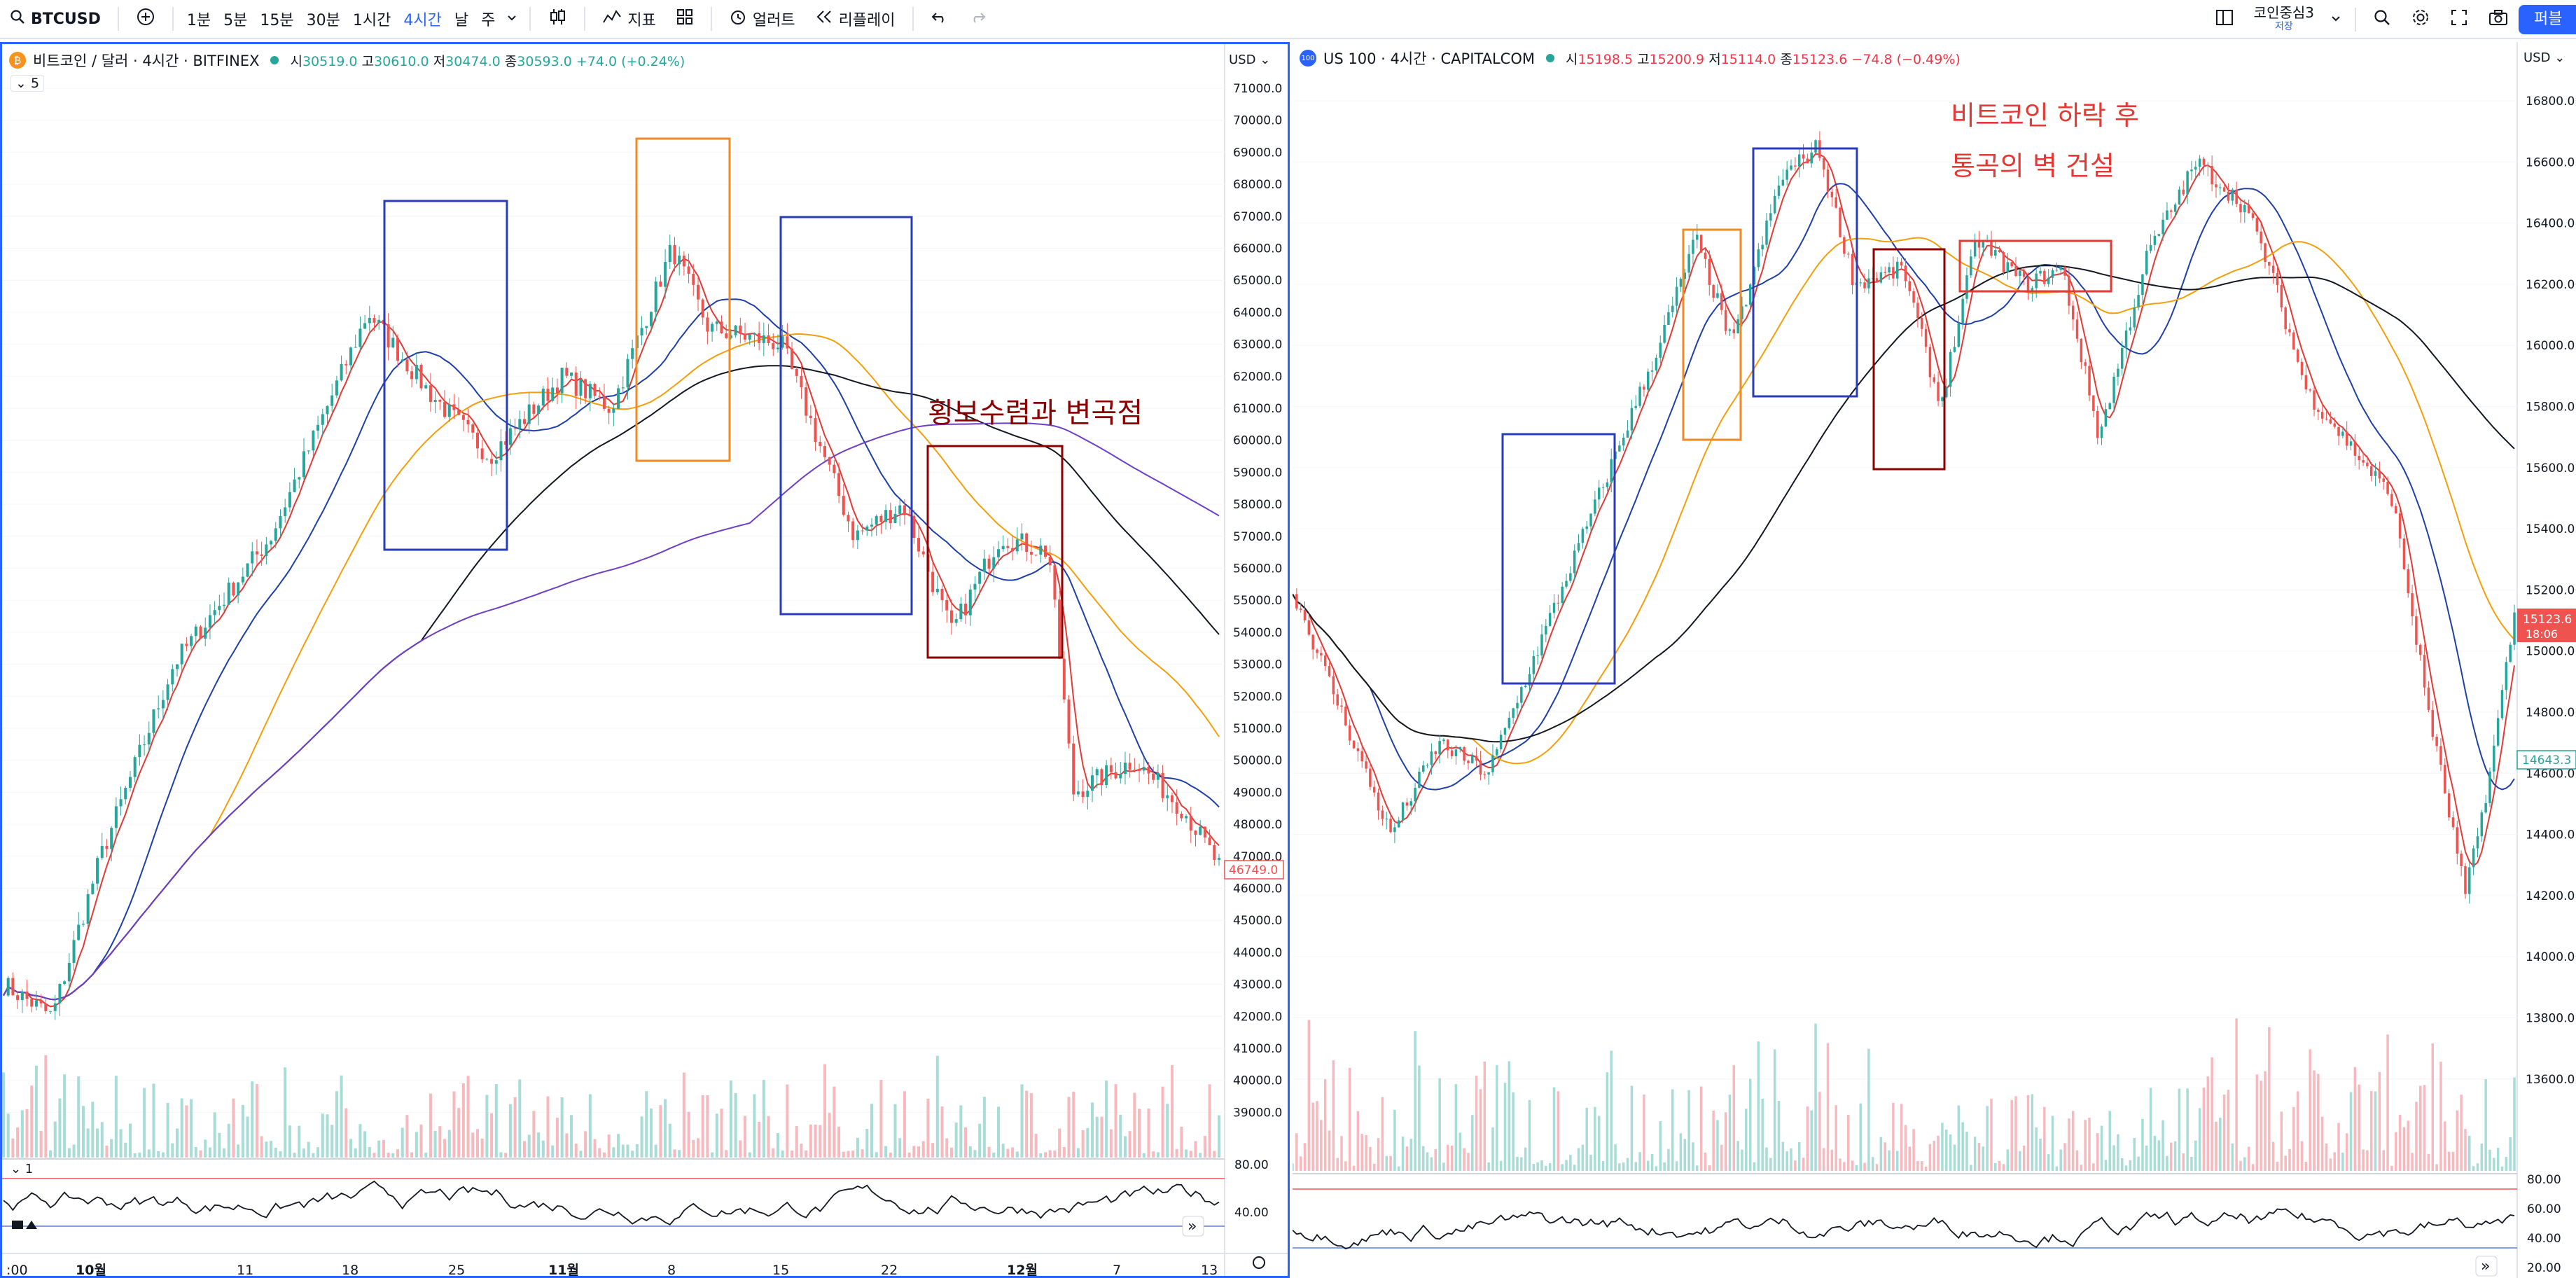 Image resolution: width=2576 pixels, height=1278 pixels. What do you see at coordinates (277, 20) in the screenshot?
I see `timeframe-2: 15분` at bounding box center [277, 20].